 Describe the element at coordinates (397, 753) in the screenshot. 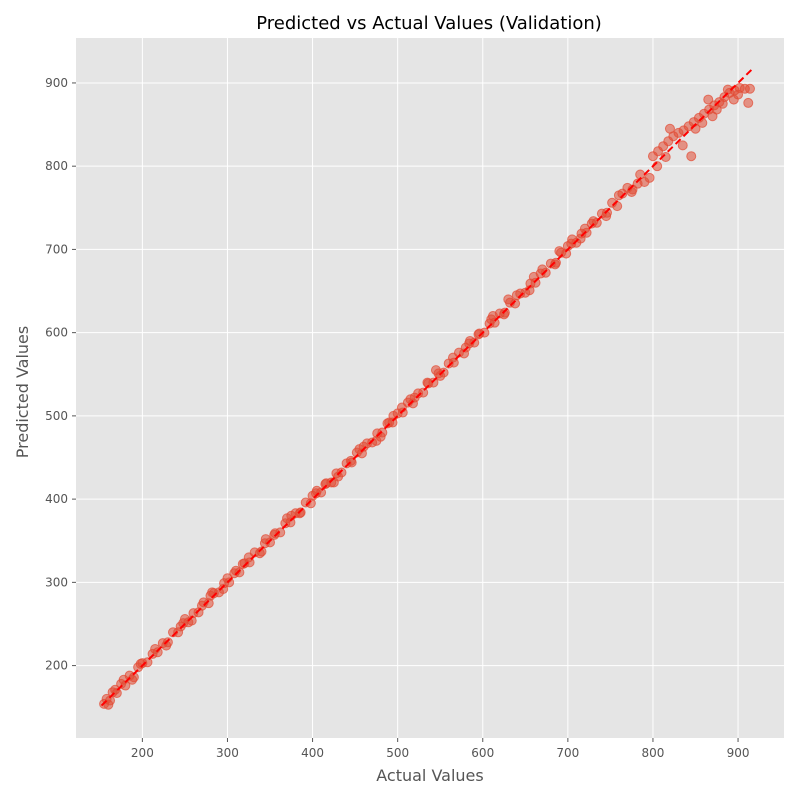

I see `x-tick-label: 500` at that location.